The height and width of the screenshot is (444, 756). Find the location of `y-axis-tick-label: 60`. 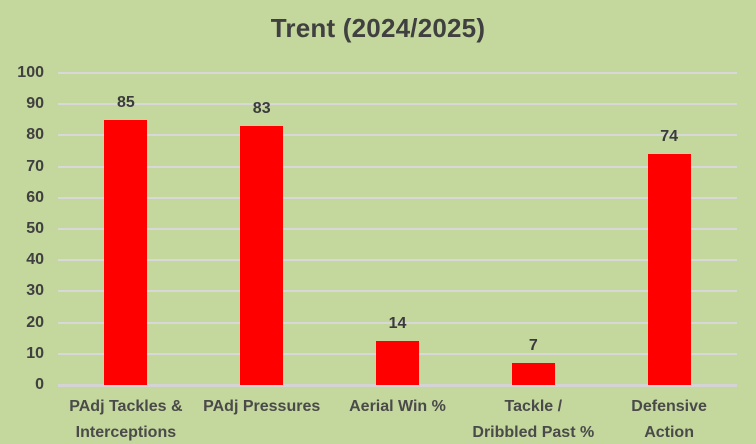

y-axis-tick-label: 60 is located at coordinates (35, 197).